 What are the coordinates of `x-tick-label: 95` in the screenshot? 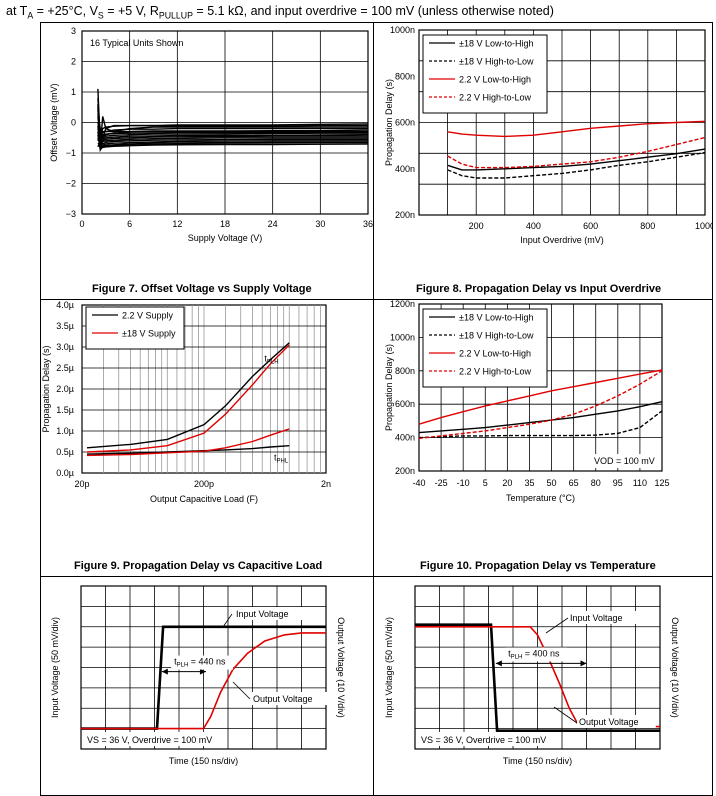 It's located at (618, 483).